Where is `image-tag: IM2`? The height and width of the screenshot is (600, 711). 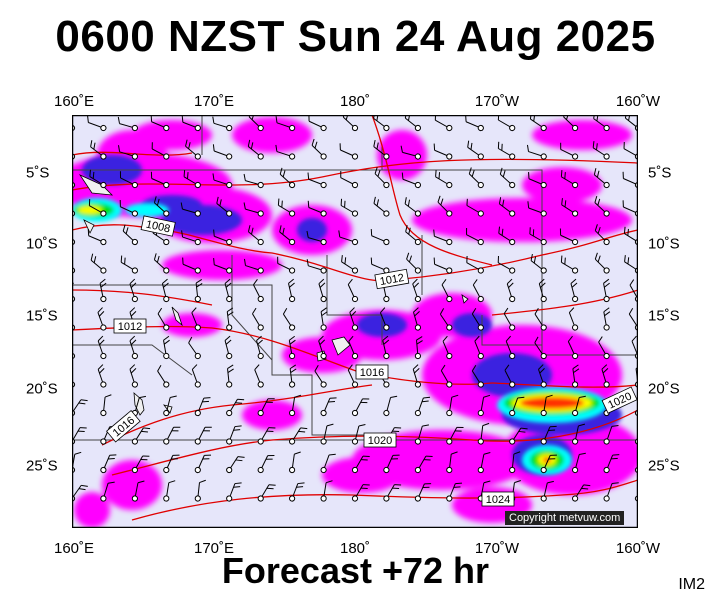 image-tag: IM2 is located at coordinates (691, 584).